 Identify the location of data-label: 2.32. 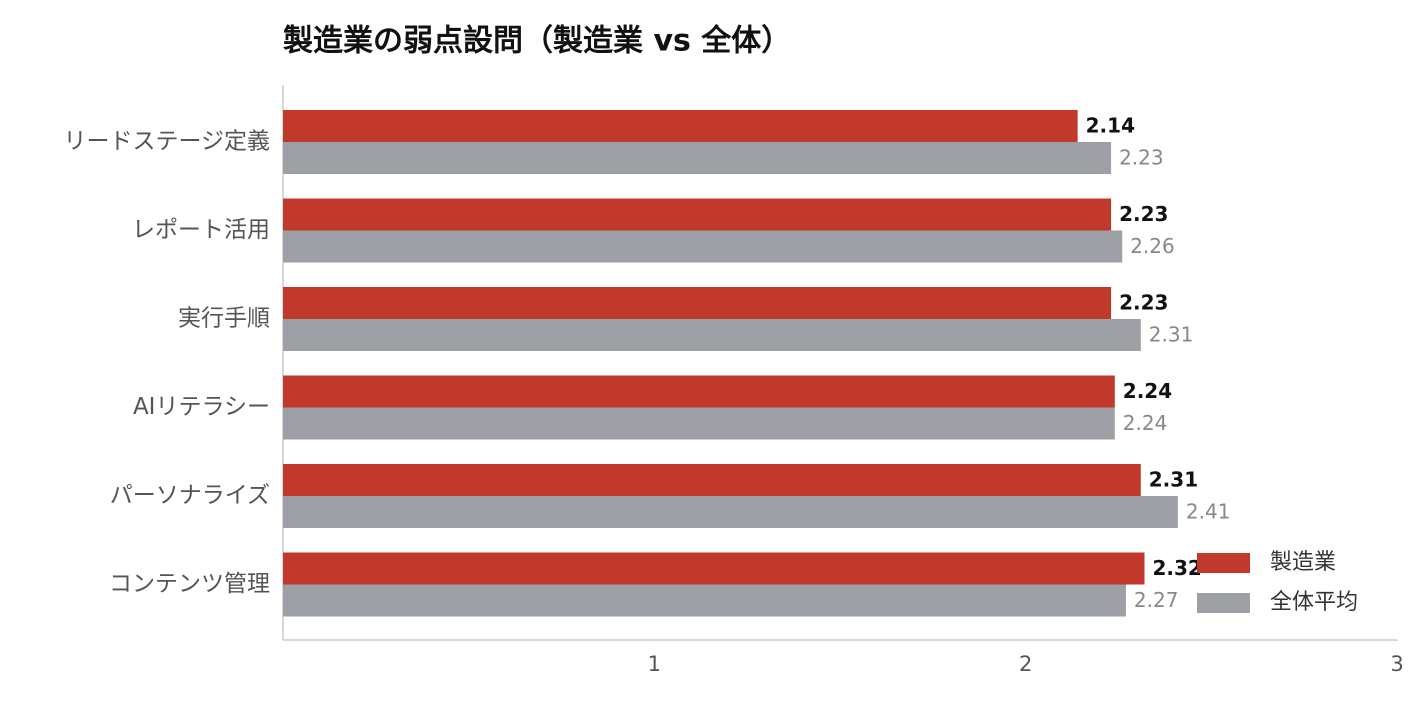
(1176, 568).